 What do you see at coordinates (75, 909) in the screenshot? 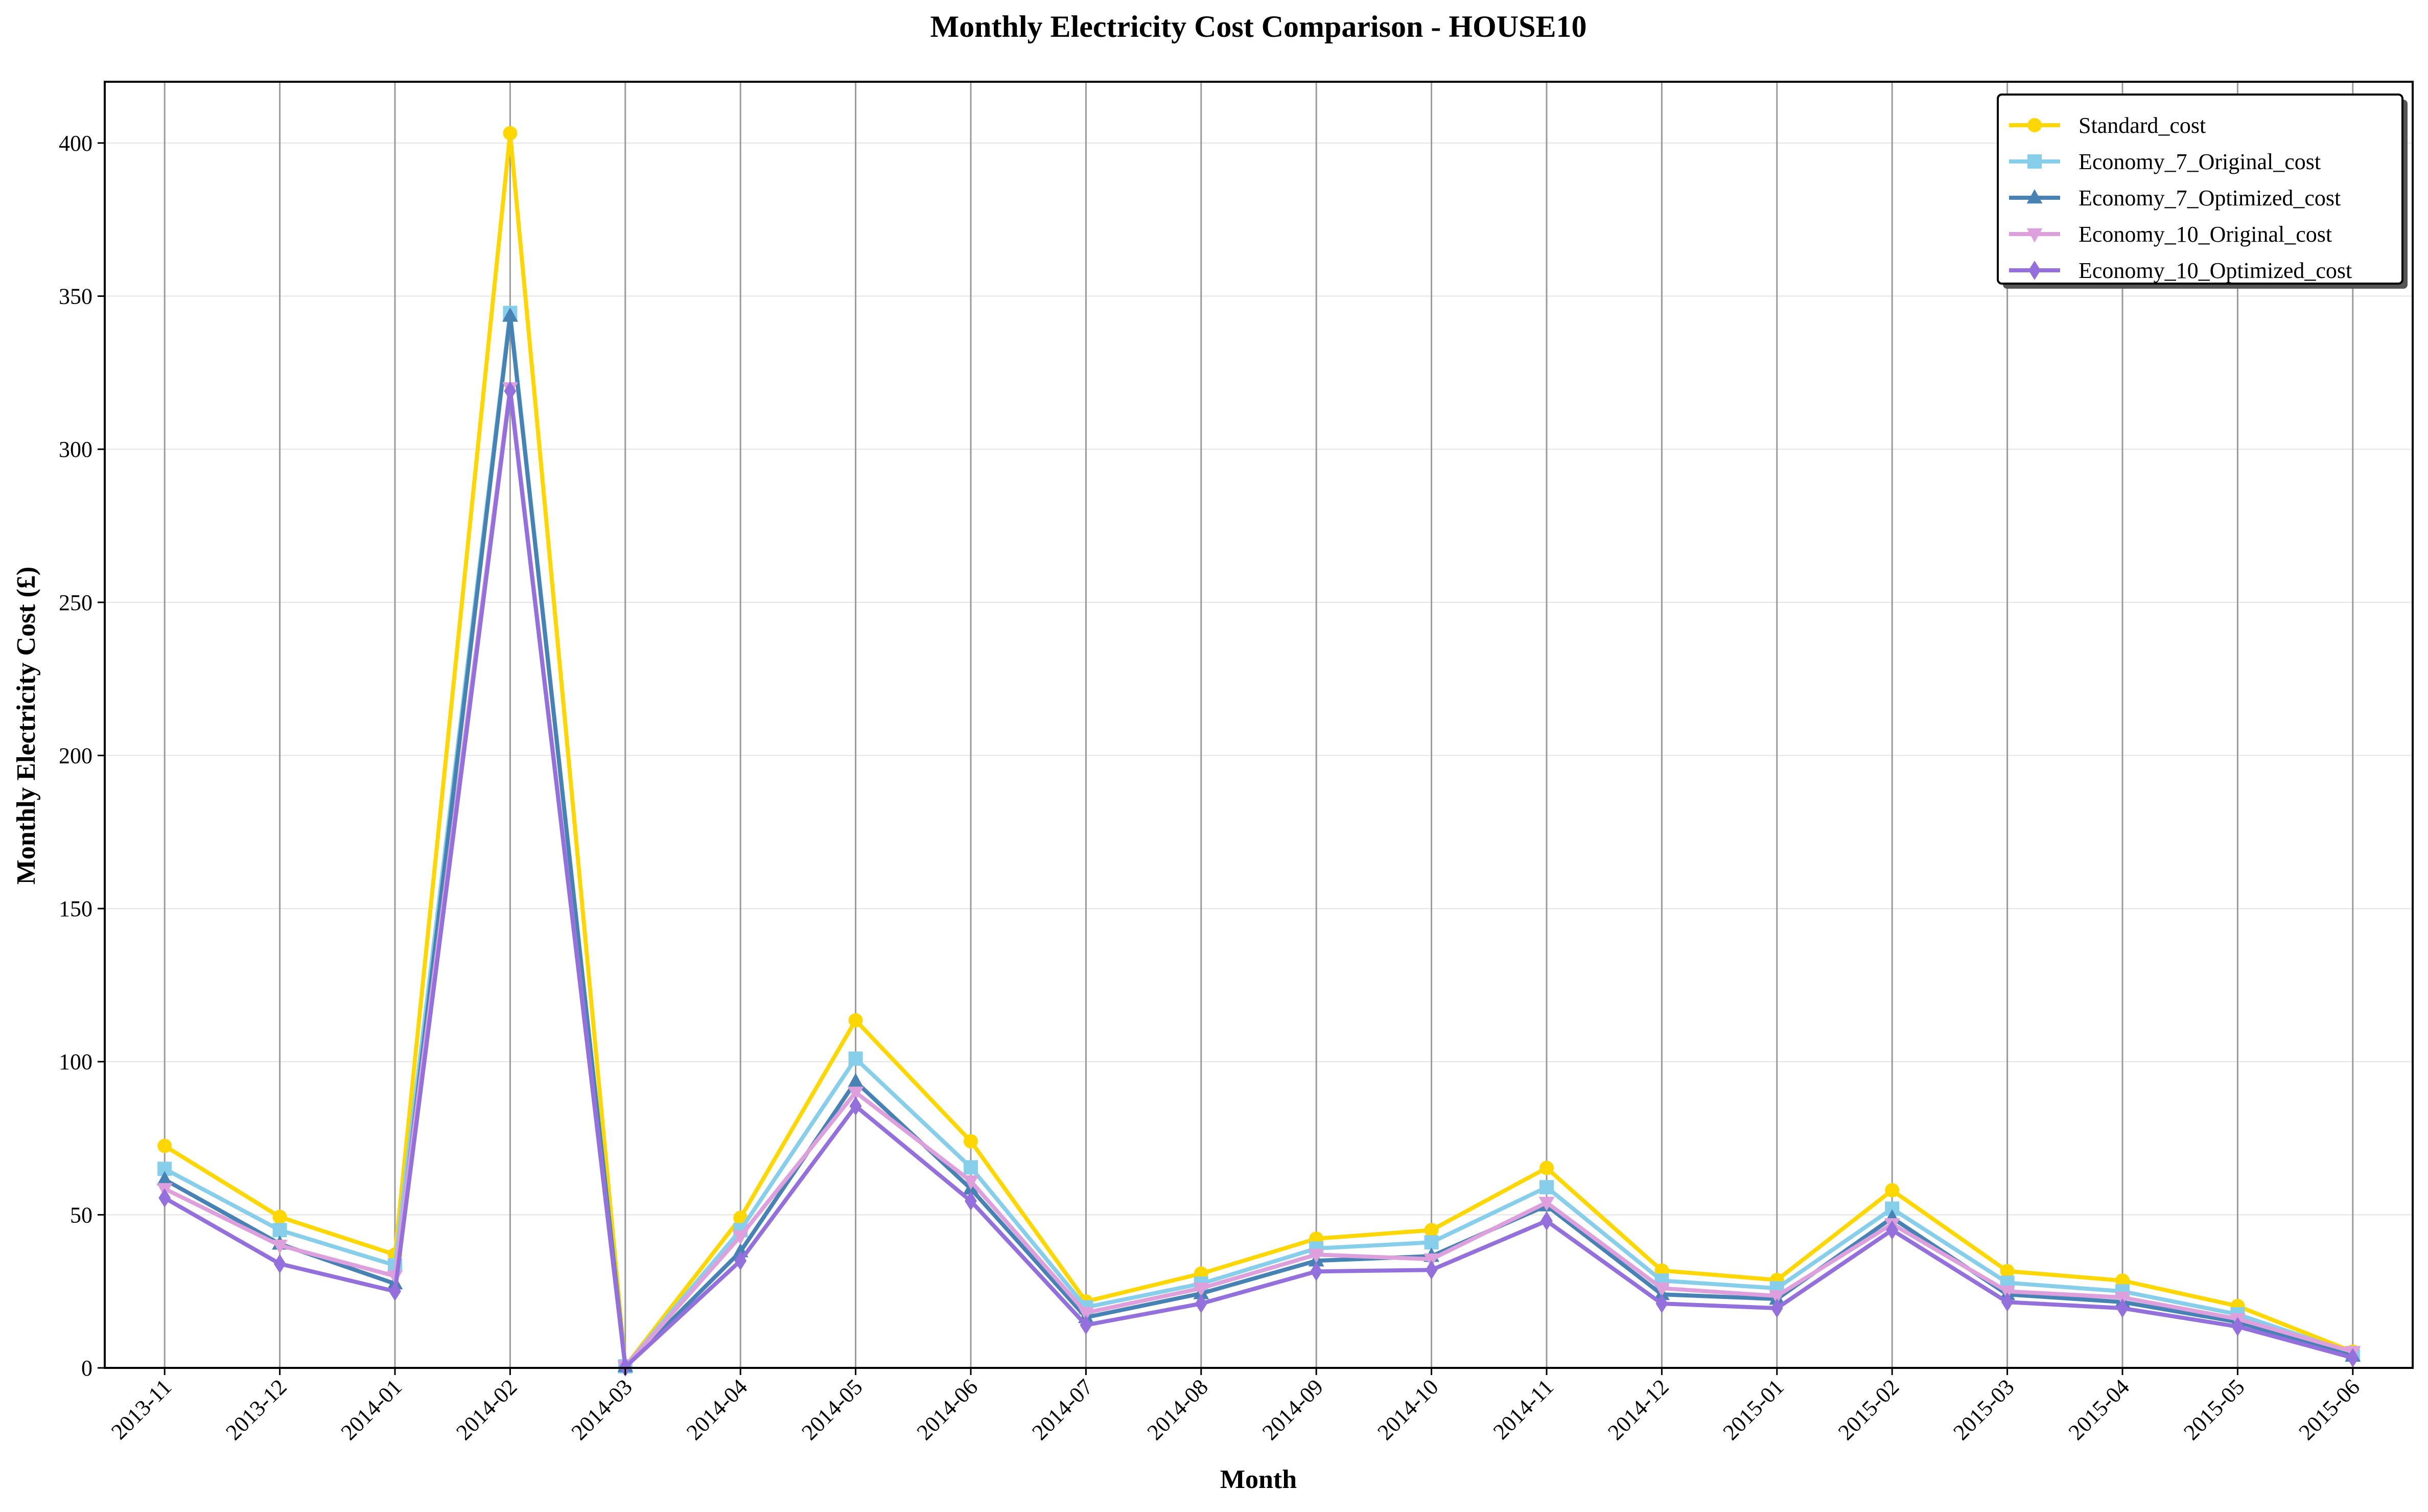
I see `y-tick-label: 150` at bounding box center [75, 909].